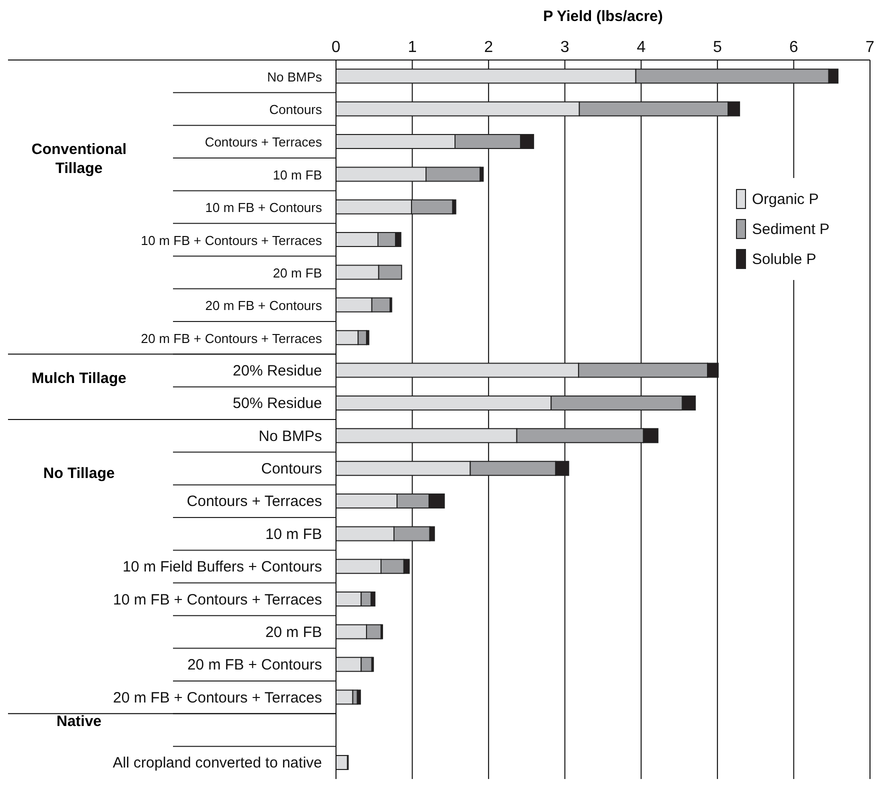 The width and height of the screenshot is (885, 787). What do you see at coordinates (870, 47) in the screenshot?
I see `x-tick-label: 7` at bounding box center [870, 47].